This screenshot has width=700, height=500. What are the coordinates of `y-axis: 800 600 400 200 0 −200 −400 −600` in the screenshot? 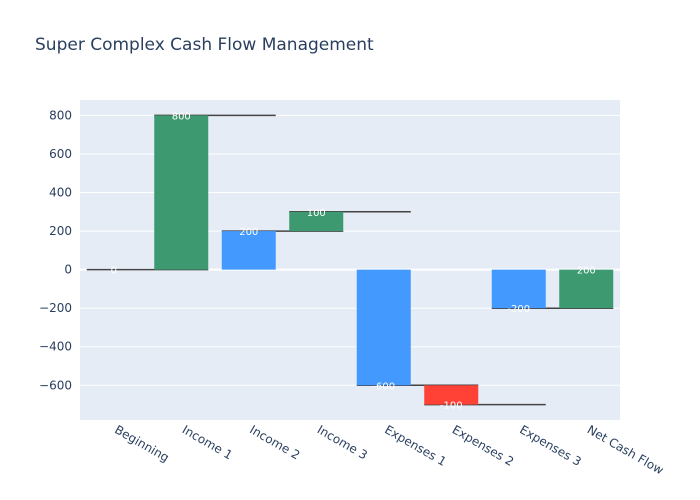 It's located at (55, 250).